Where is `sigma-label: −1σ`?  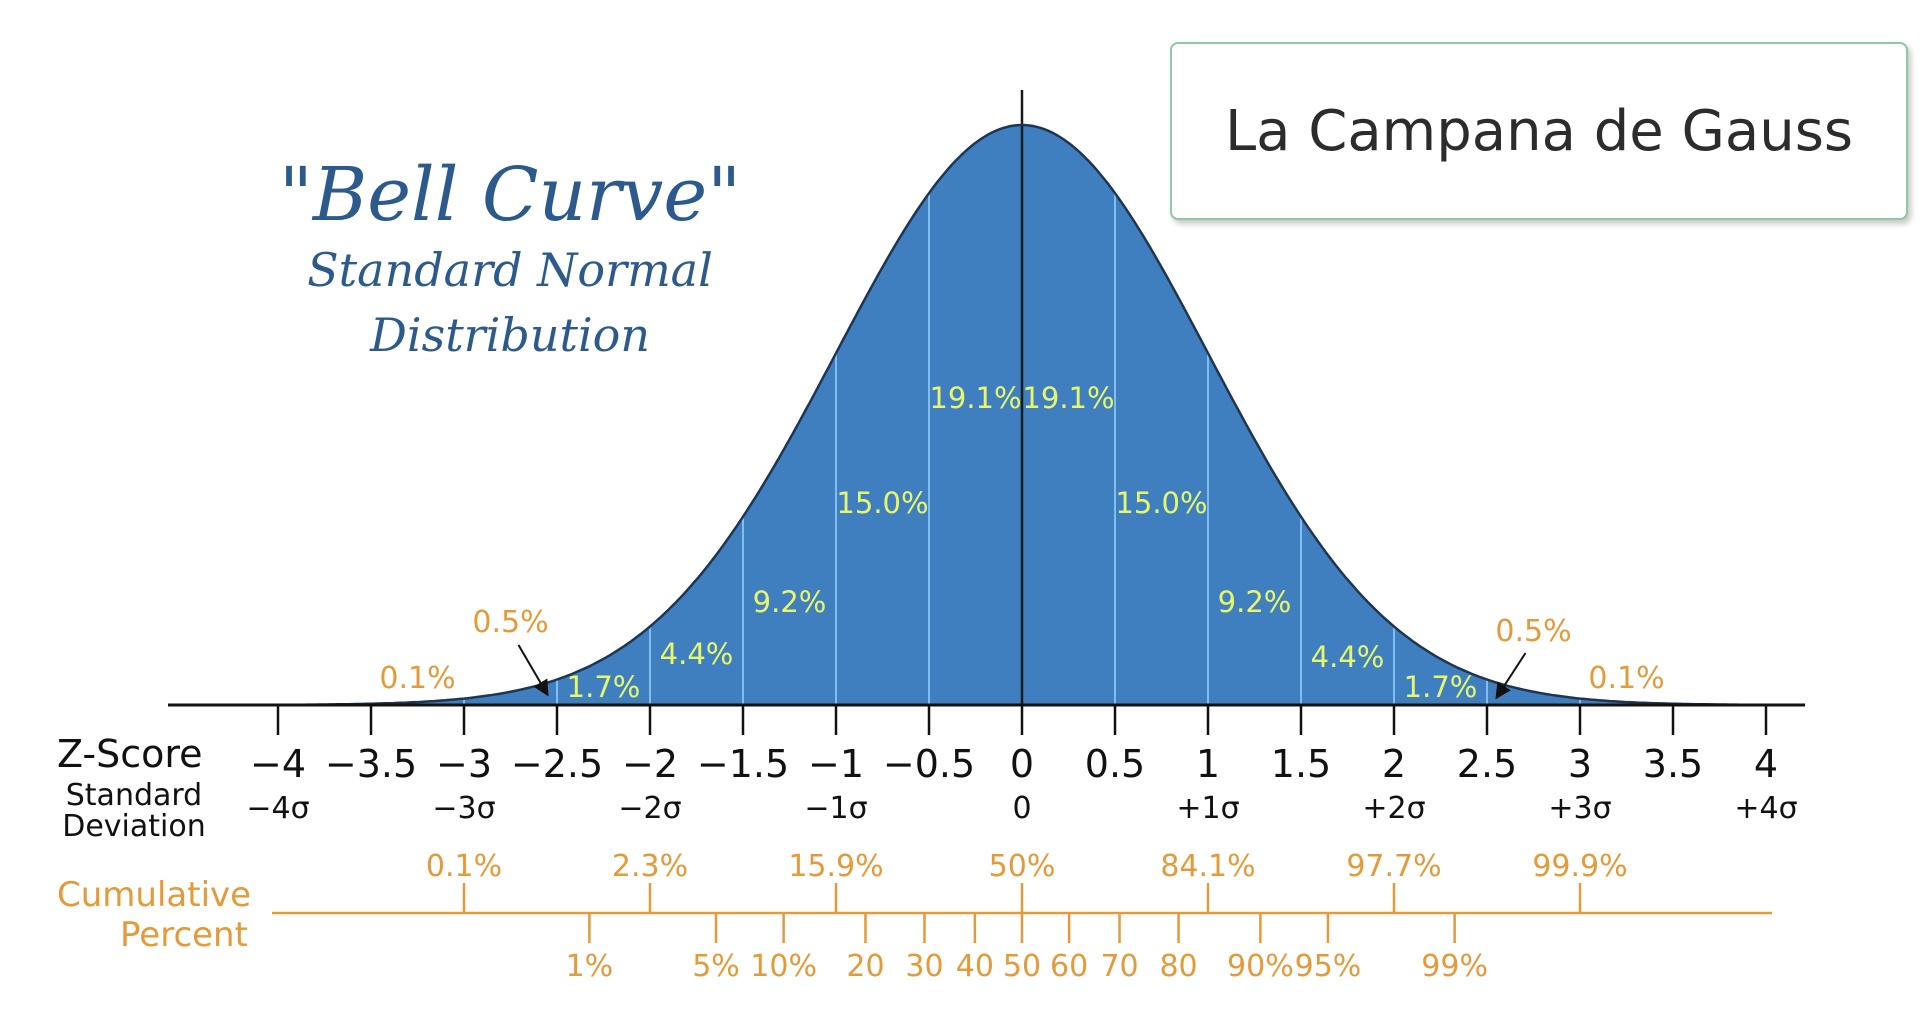
sigma-label: −1σ is located at coordinates (835, 808).